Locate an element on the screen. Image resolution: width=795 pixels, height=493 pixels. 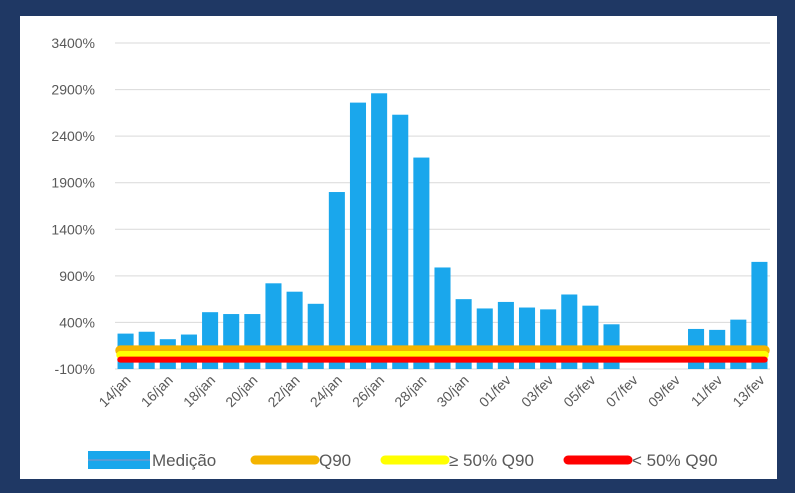
y-tick-label: 2400% is located at coordinates (73, 136).